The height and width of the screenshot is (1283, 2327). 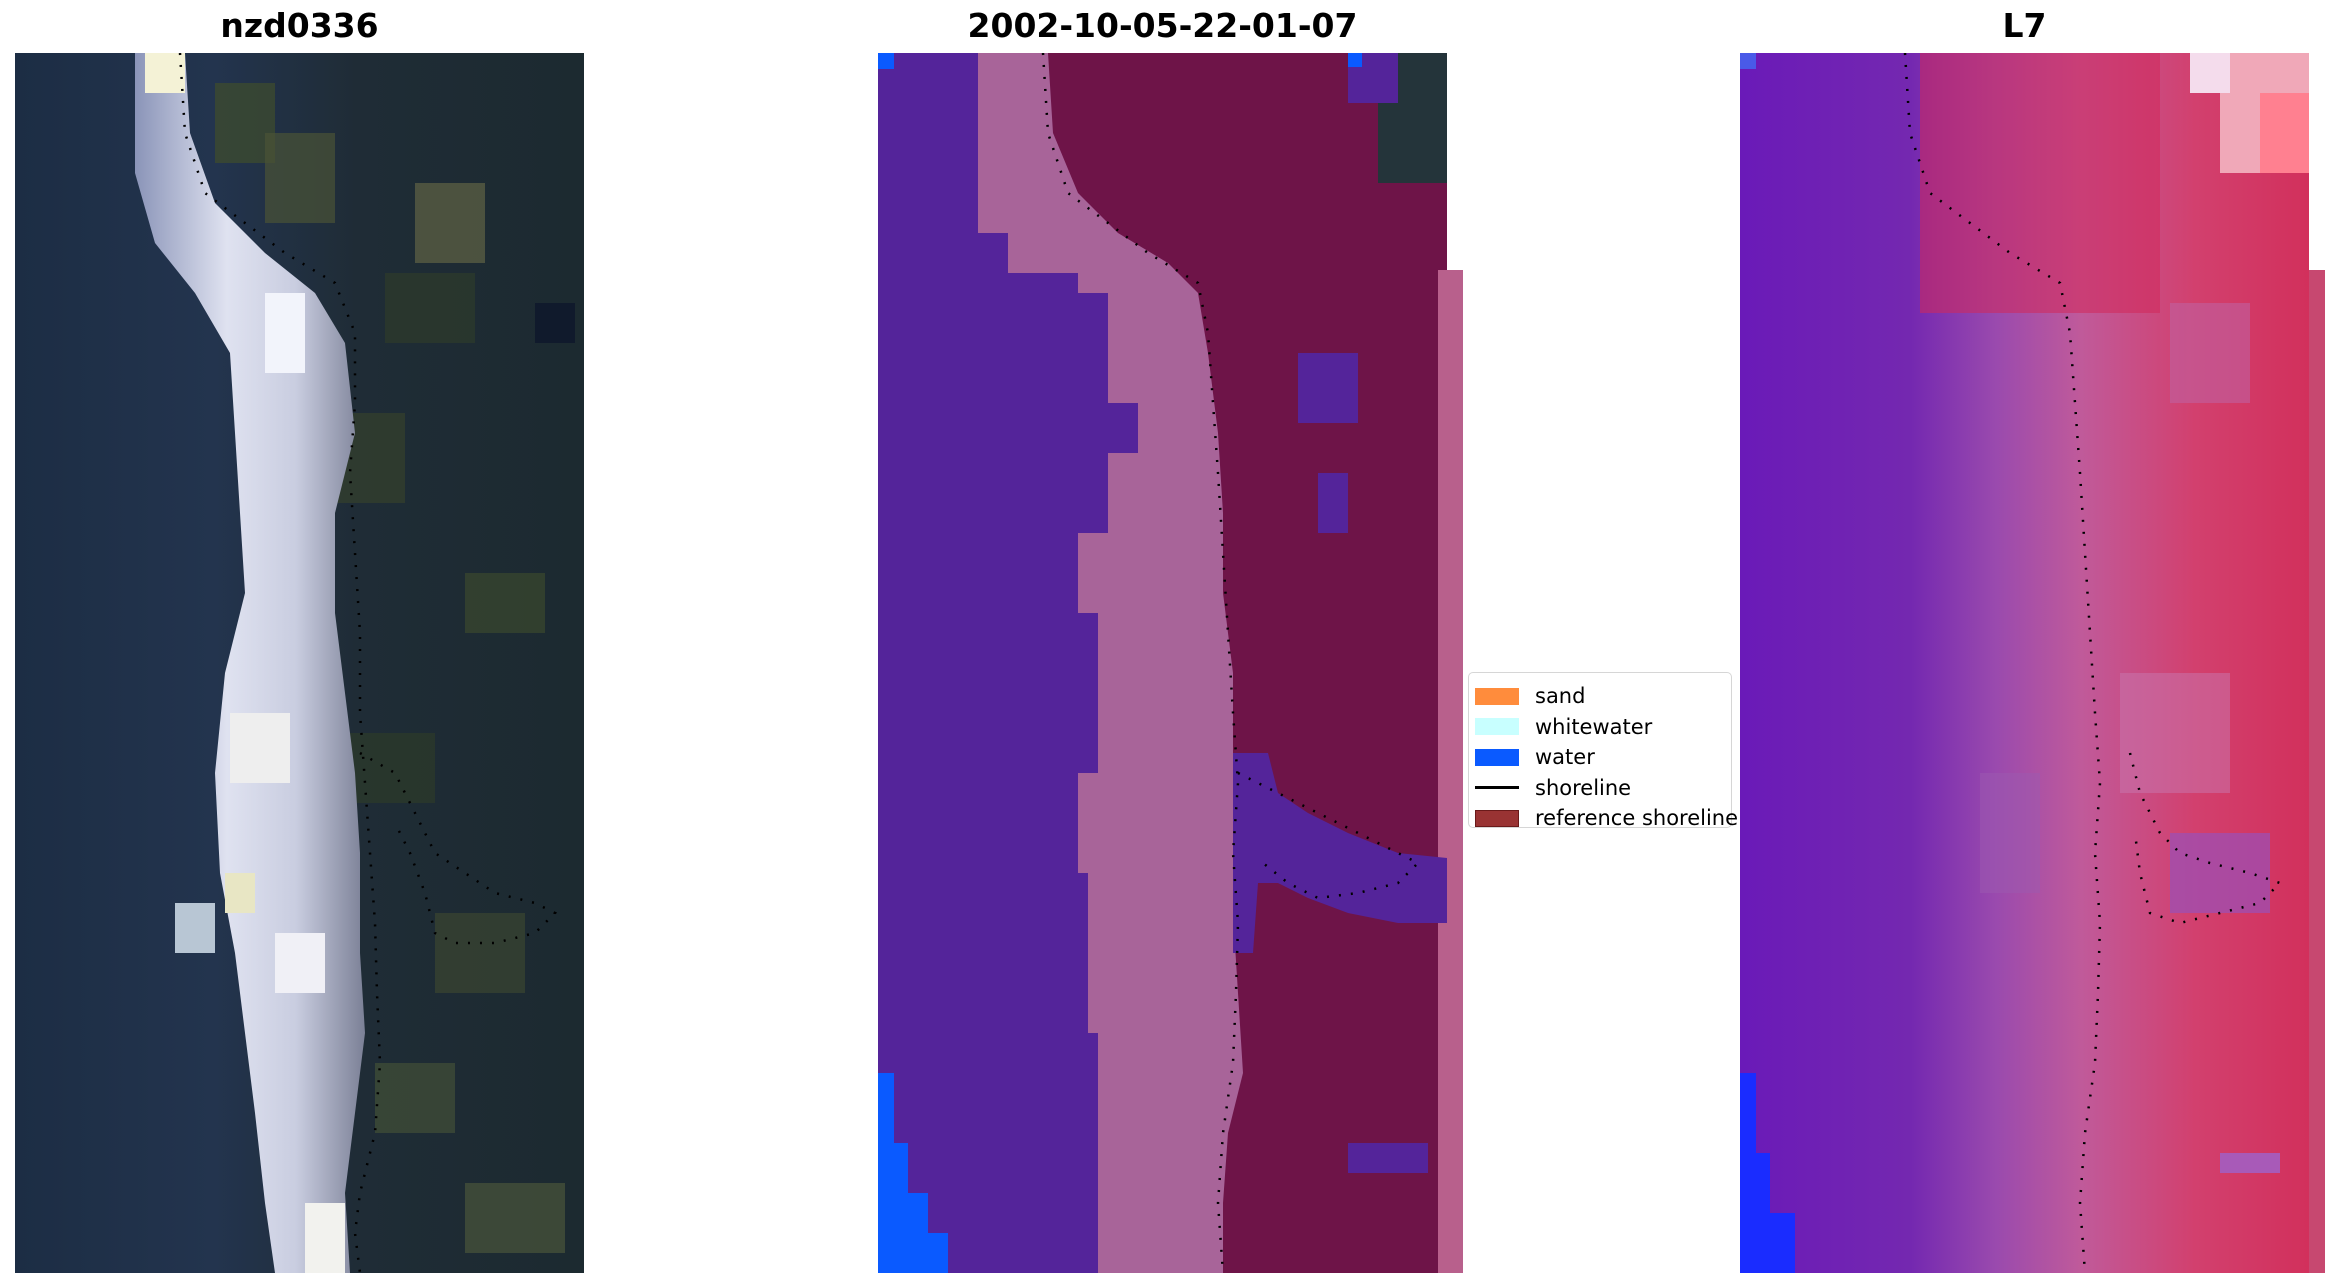 I want to click on legend-label-whitewater: whitewater, so click(x=1594, y=726).